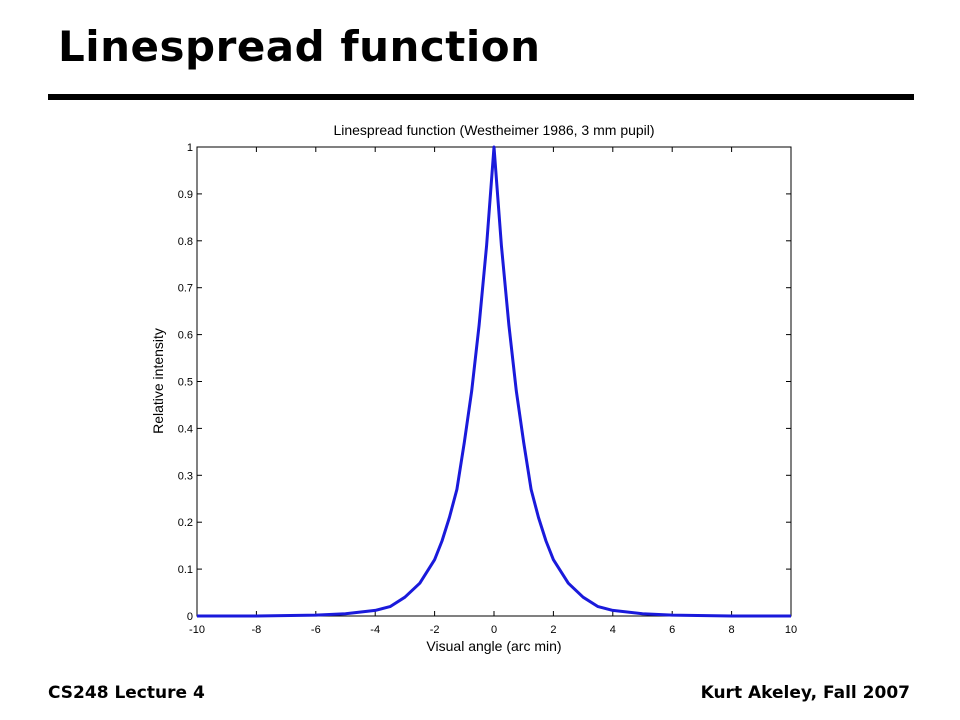 The height and width of the screenshot is (720, 960). What do you see at coordinates (185, 195) in the screenshot?
I see `y-tick-label: 0.9` at bounding box center [185, 195].